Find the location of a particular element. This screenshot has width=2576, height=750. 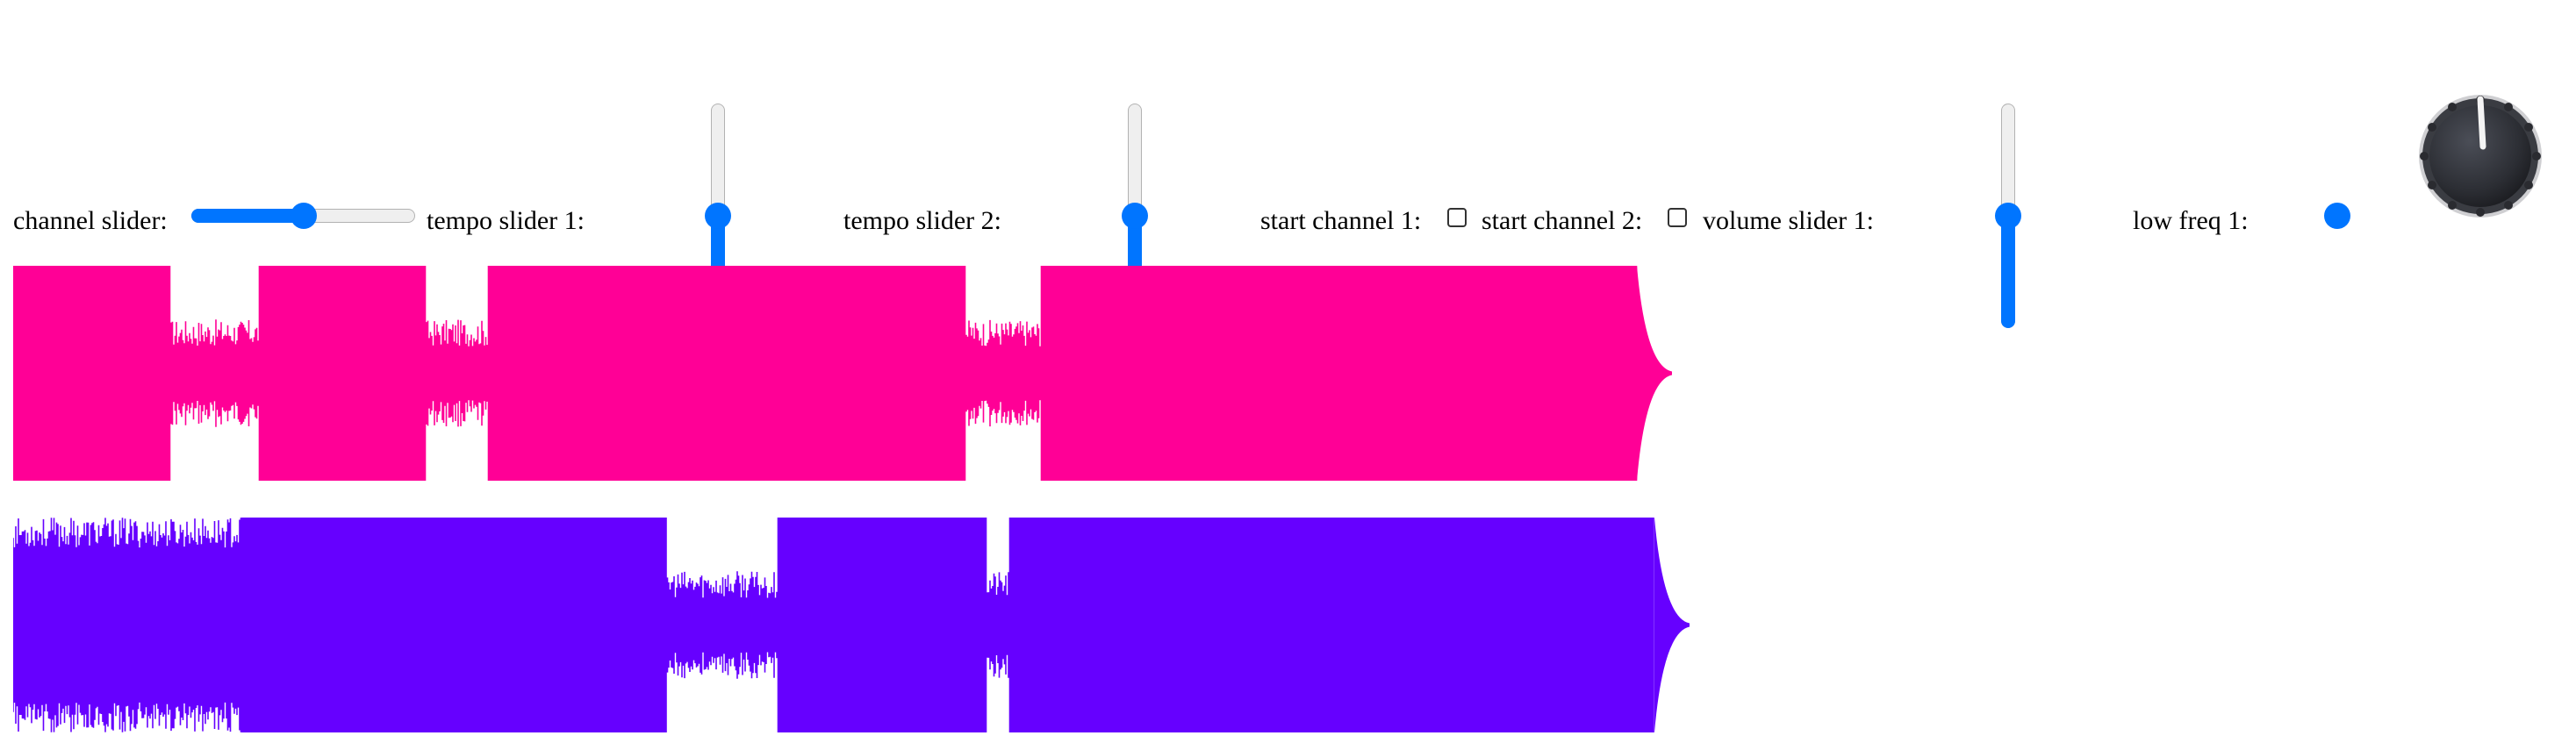

low-freq-1-handle is located at coordinates (2337, 216).